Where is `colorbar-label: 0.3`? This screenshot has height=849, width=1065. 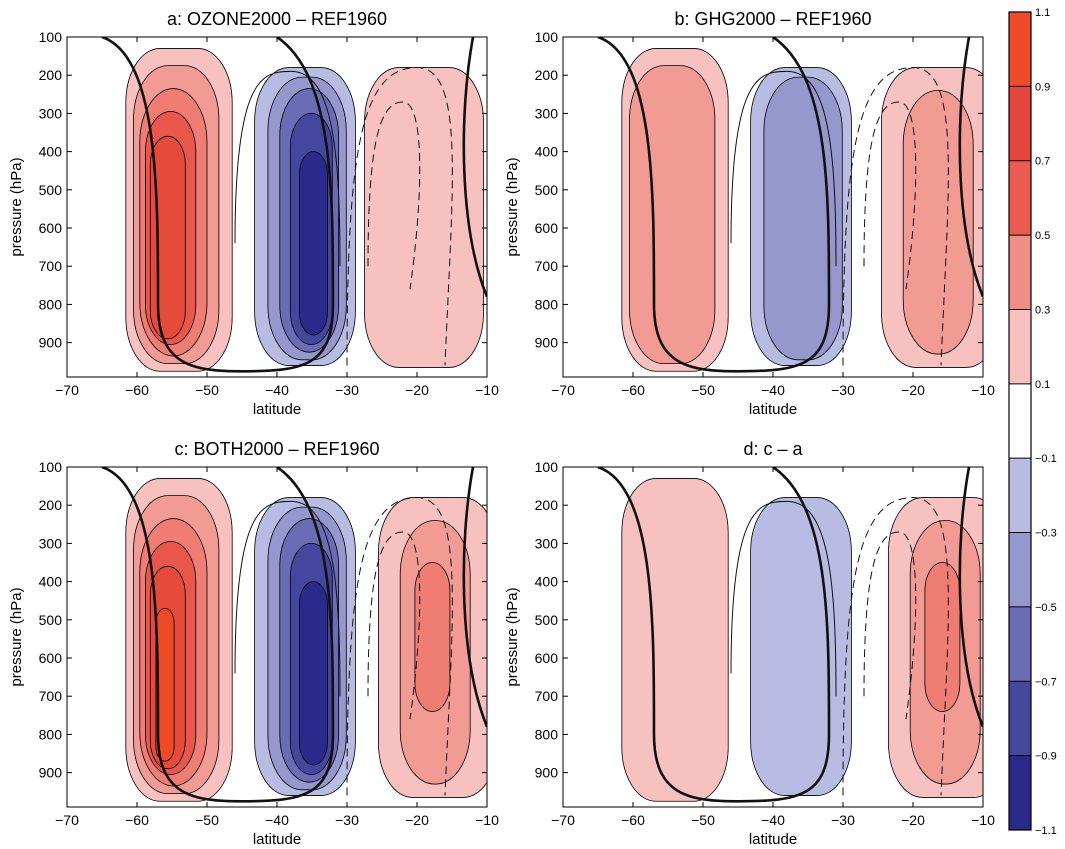
colorbar-label: 0.3 is located at coordinates (1042, 310).